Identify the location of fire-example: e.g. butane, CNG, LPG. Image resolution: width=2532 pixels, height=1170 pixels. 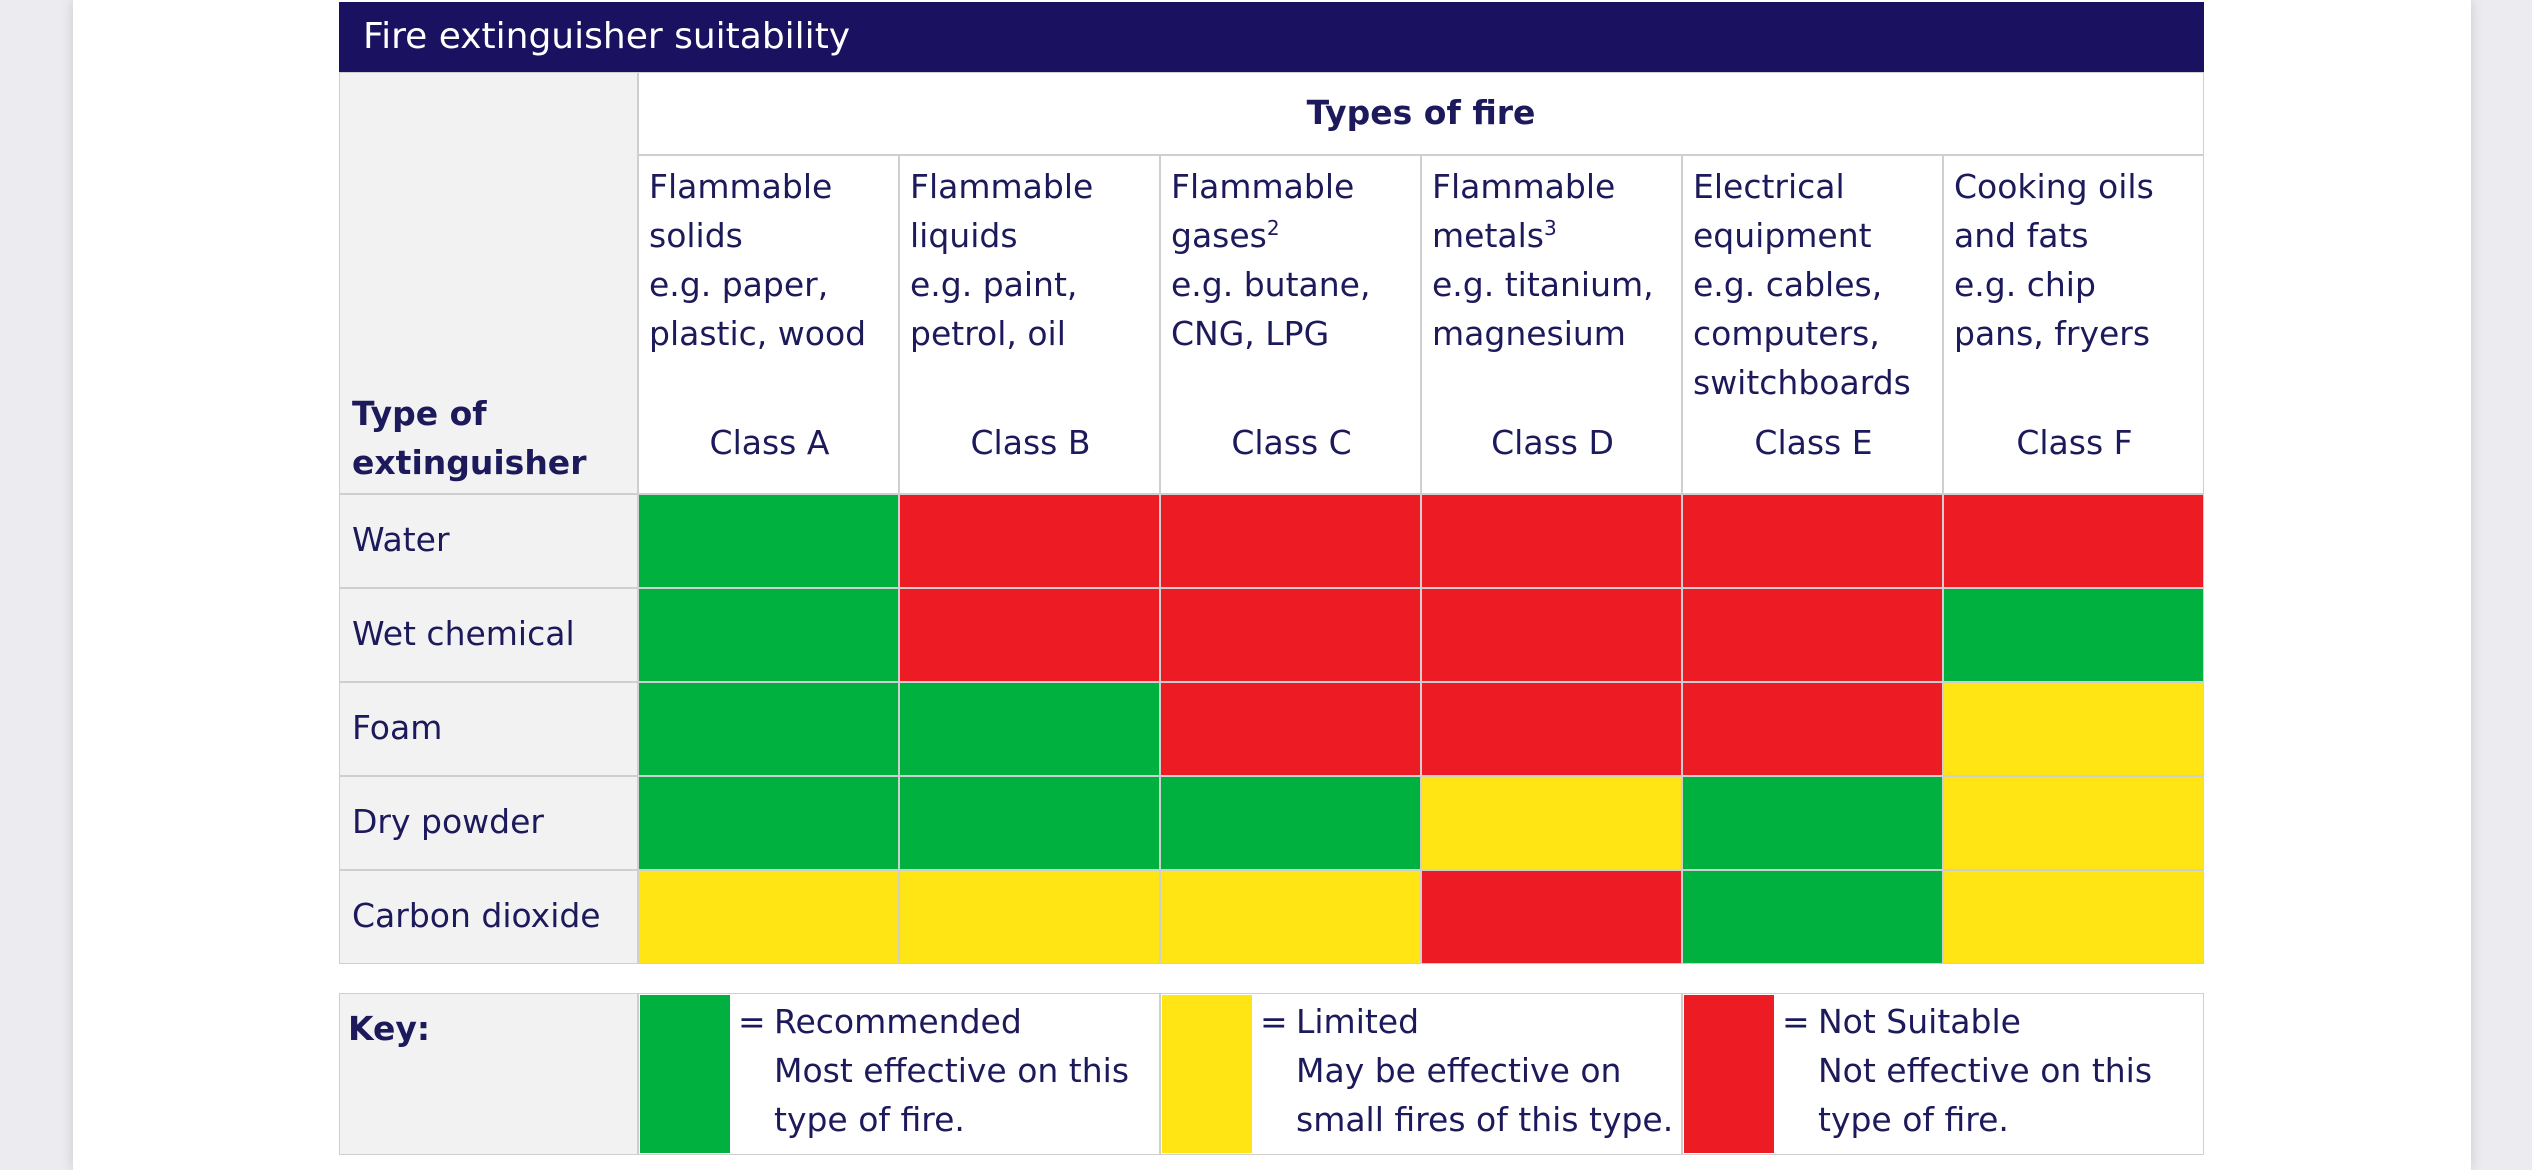
(1271, 309).